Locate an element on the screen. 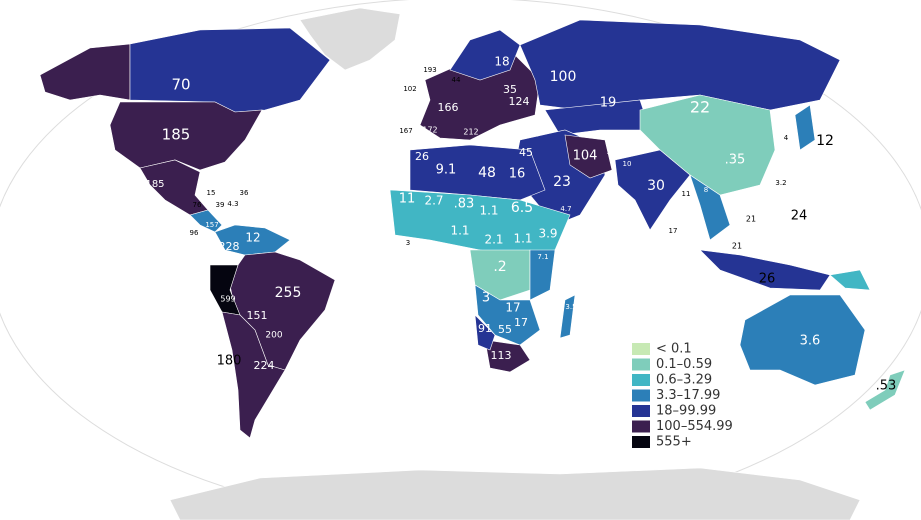  iran is located at coordinates (588, 156).